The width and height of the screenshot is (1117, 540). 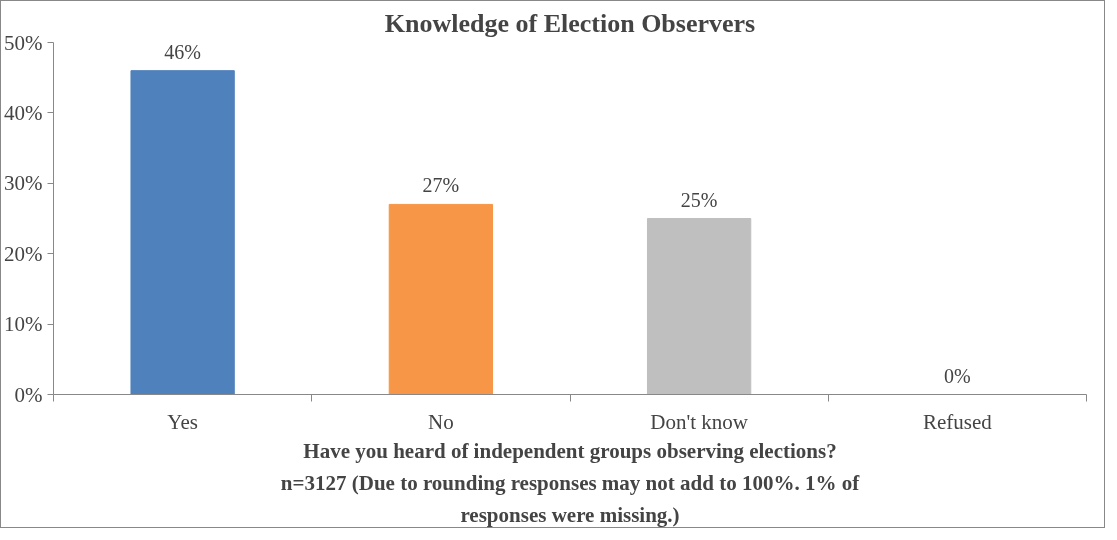 I want to click on y-tick-label: 0%, so click(x=28, y=394).